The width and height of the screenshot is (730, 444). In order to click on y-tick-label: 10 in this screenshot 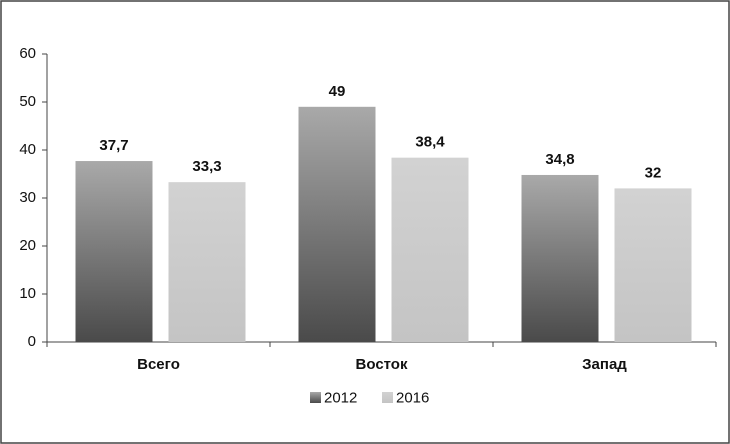, I will do `click(27, 293)`.